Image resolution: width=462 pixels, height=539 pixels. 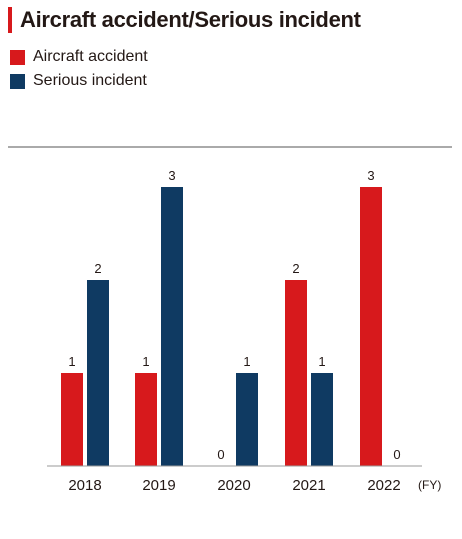 I want to click on legend-swatch-serious-incident, so click(x=17, y=81).